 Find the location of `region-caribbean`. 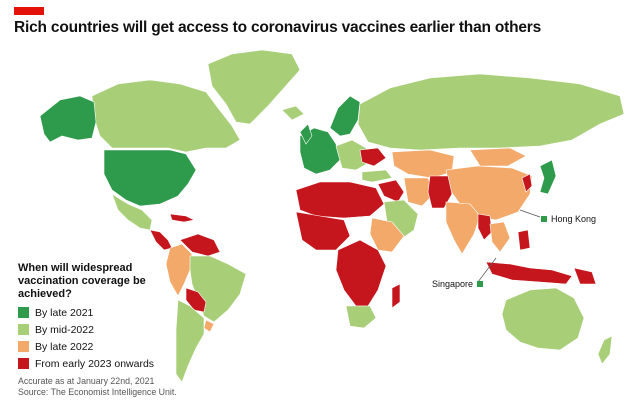

region-caribbean is located at coordinates (182, 218).